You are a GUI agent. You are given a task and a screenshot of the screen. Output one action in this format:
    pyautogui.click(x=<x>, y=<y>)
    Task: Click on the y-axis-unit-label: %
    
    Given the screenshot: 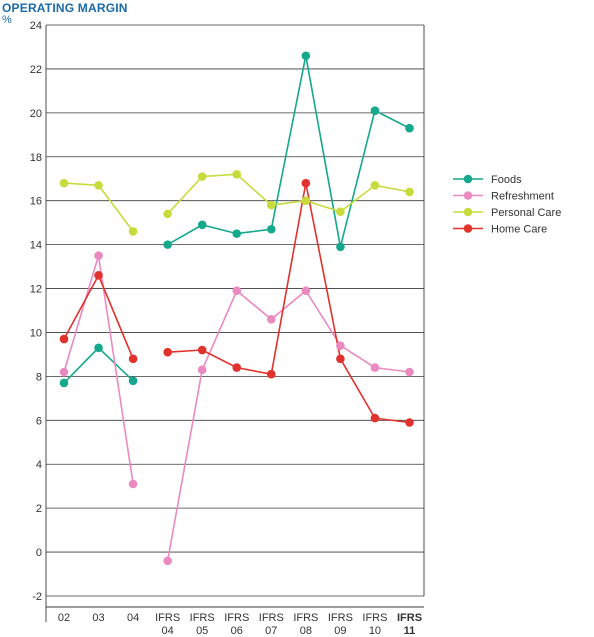 What is the action you would take?
    pyautogui.click(x=7, y=20)
    